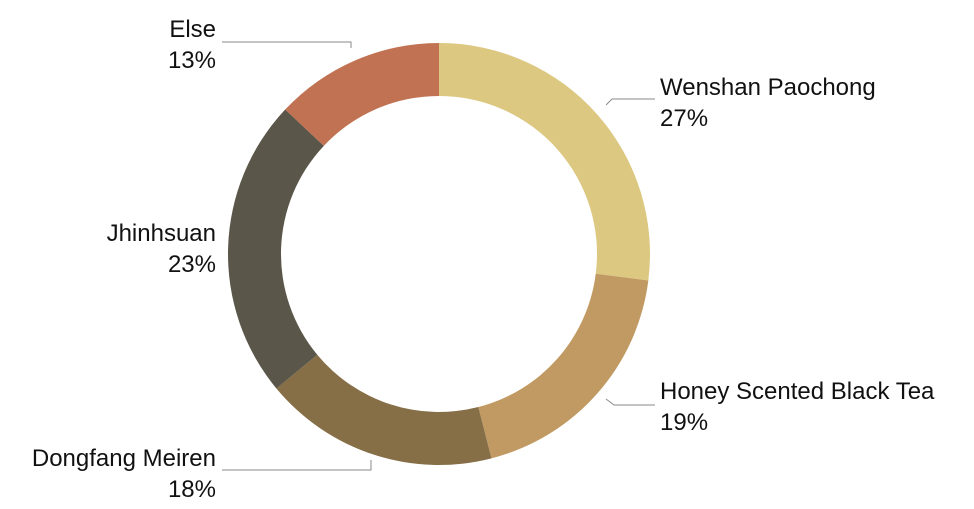 The image size is (974, 509). Describe the element at coordinates (275, 249) in the screenshot. I see `slice-jhinhsuan` at that location.